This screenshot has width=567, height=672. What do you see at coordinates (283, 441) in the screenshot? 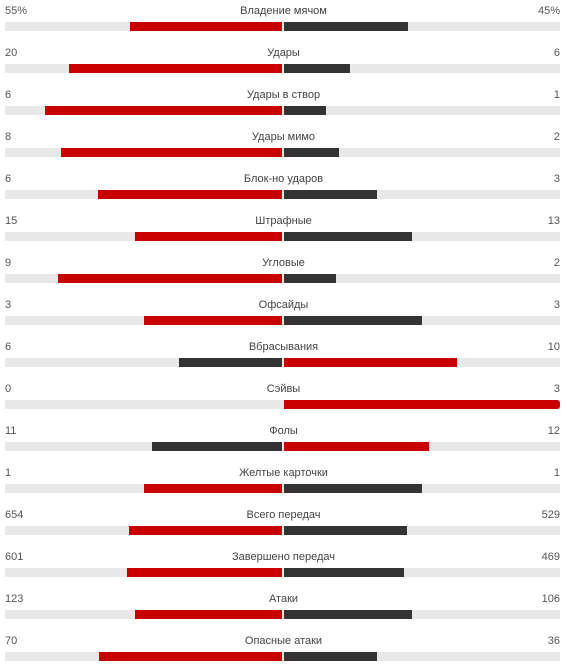
I see `stat-row: 11 Фолы 12` at bounding box center [283, 441].